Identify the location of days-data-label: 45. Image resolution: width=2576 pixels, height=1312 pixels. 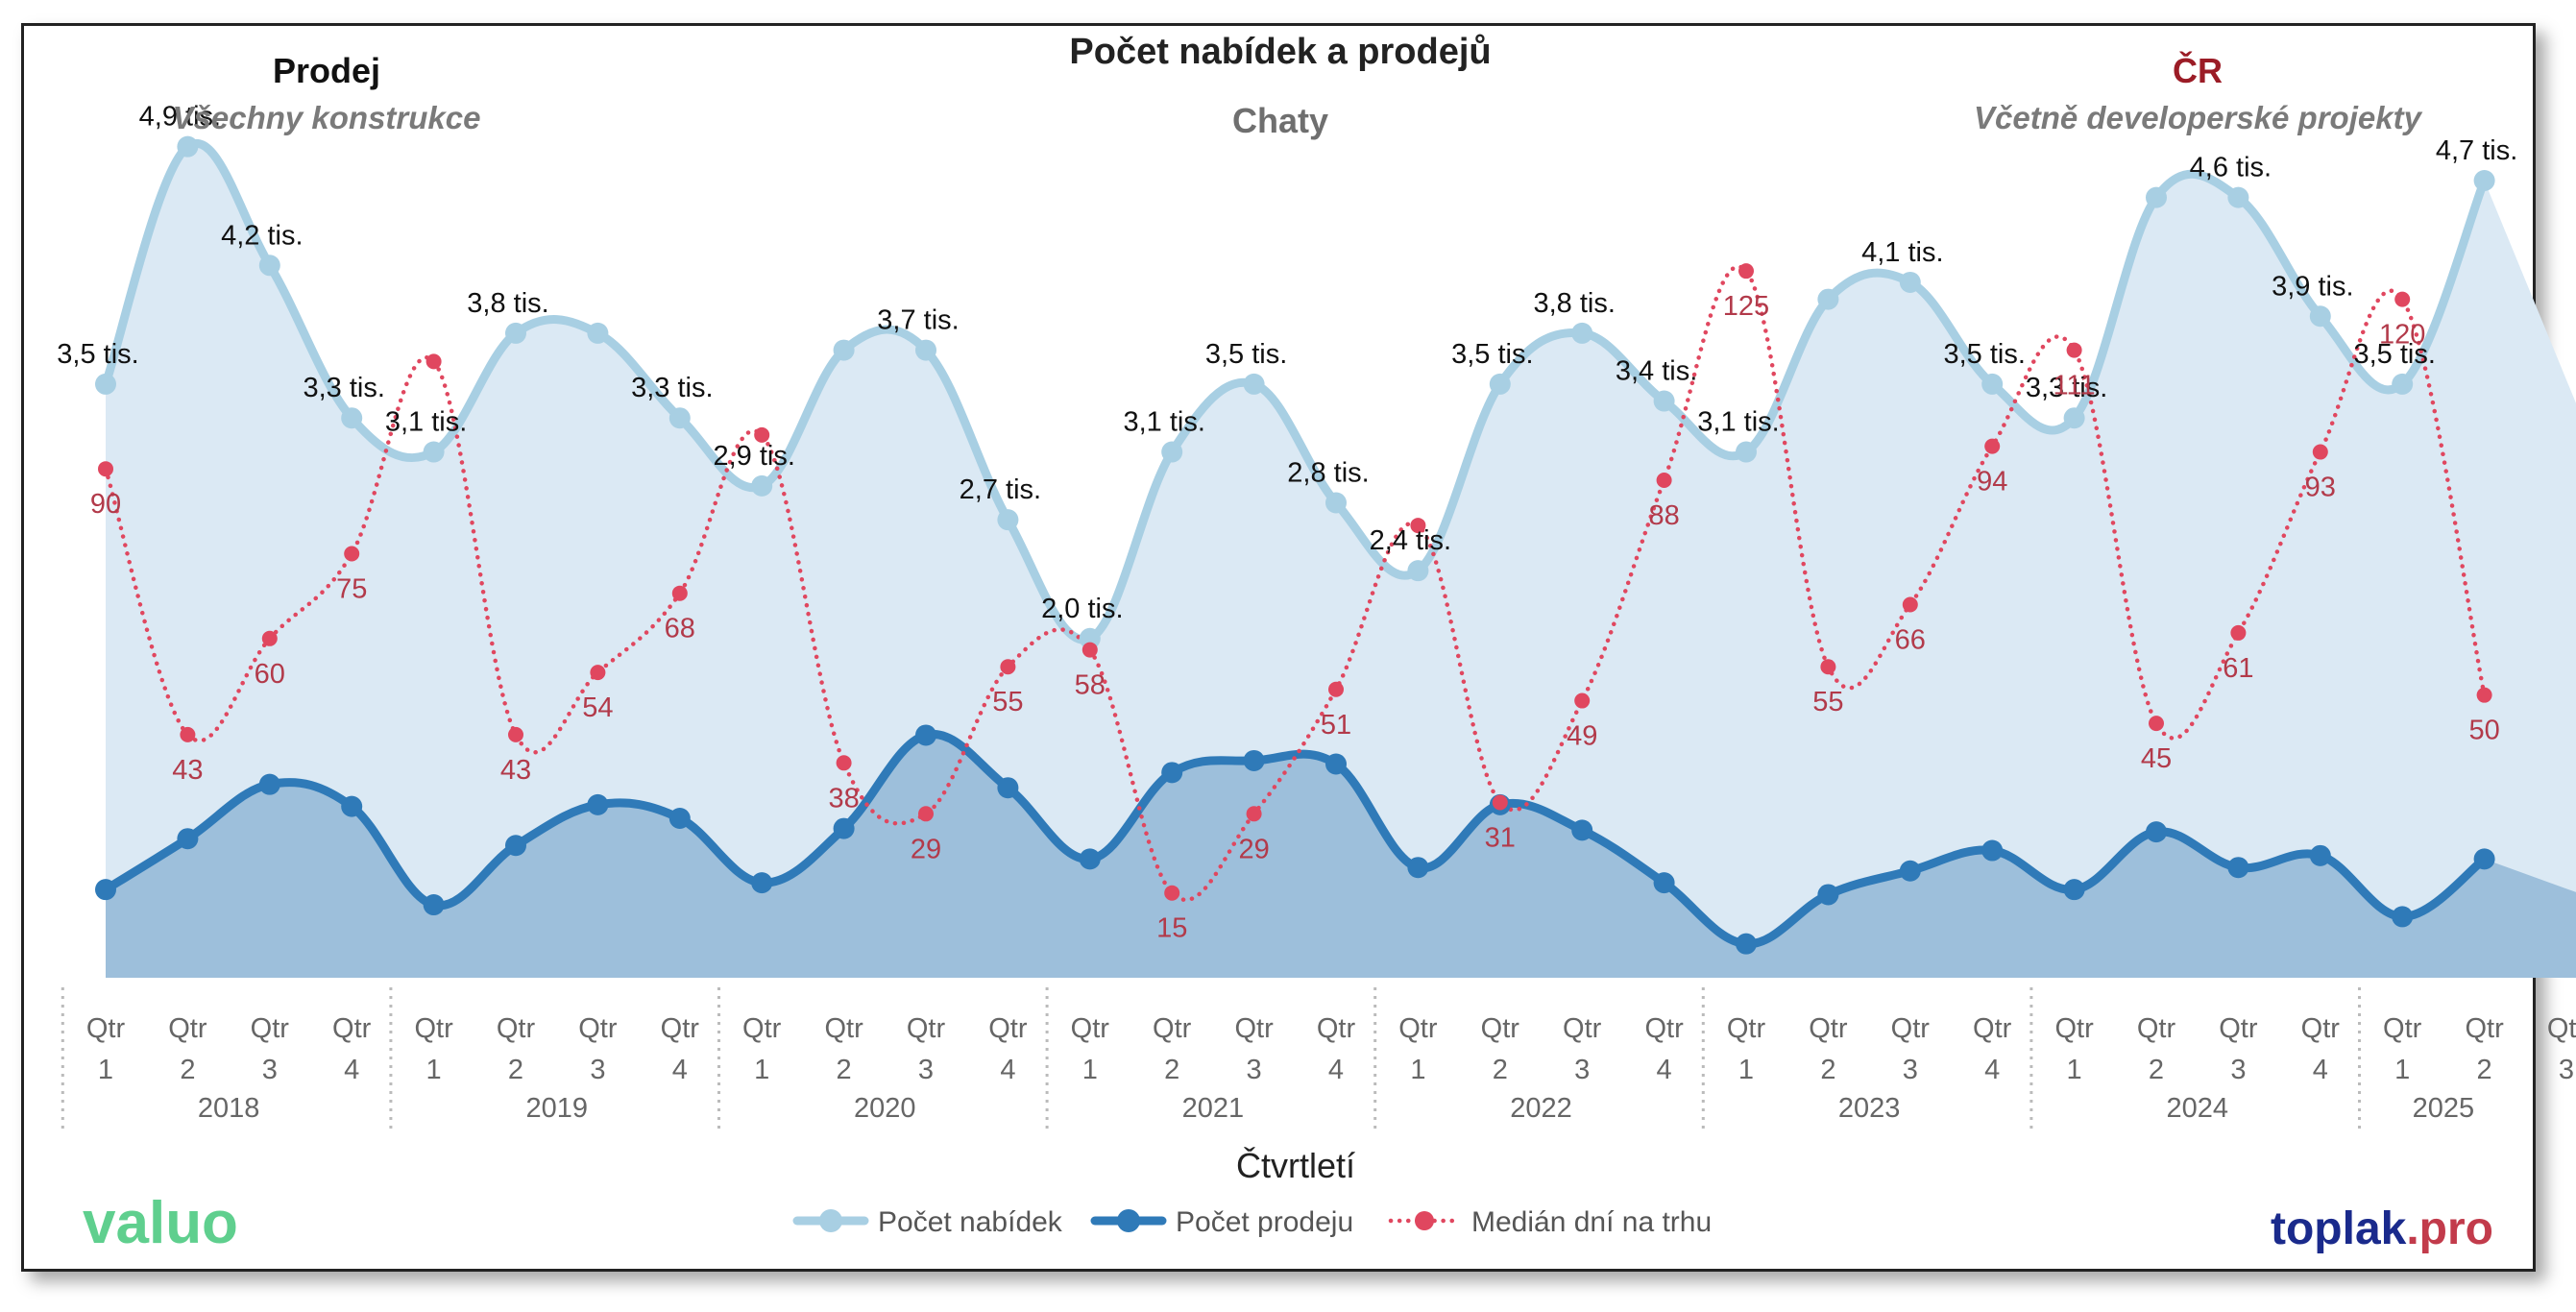
(2156, 759).